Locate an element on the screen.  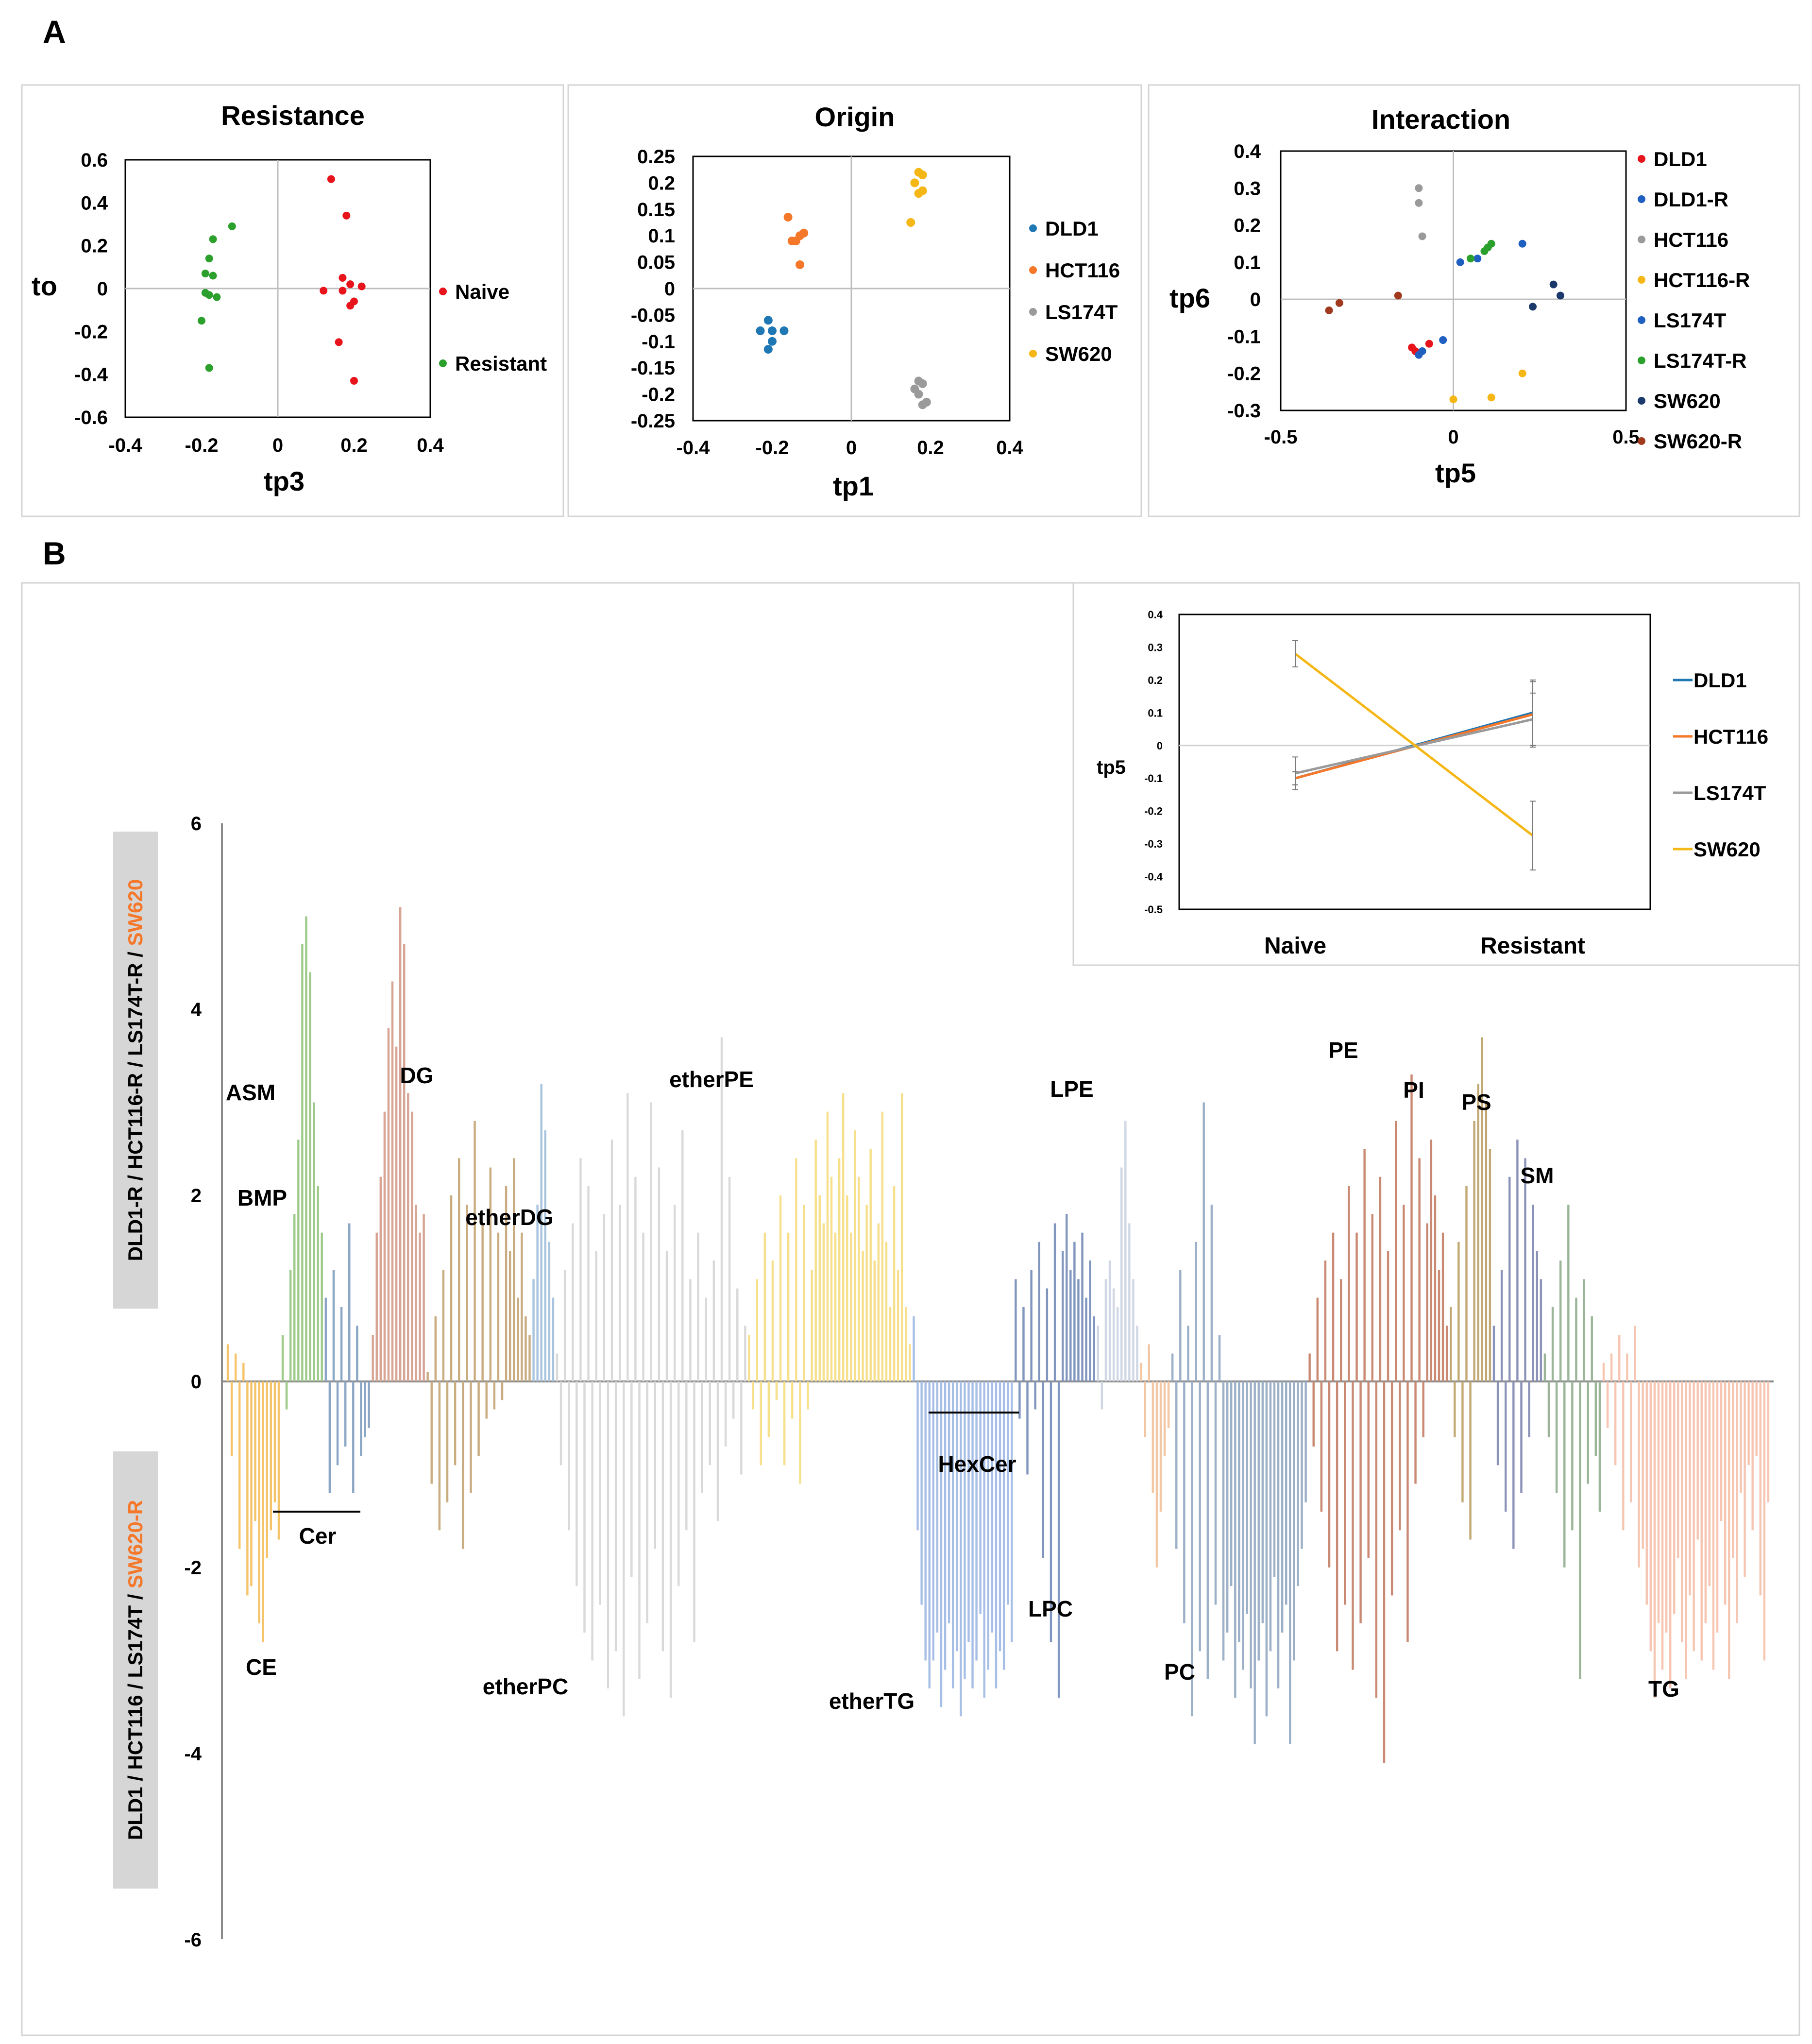
tp5-line-sw620 is located at coordinates (1414, 745).